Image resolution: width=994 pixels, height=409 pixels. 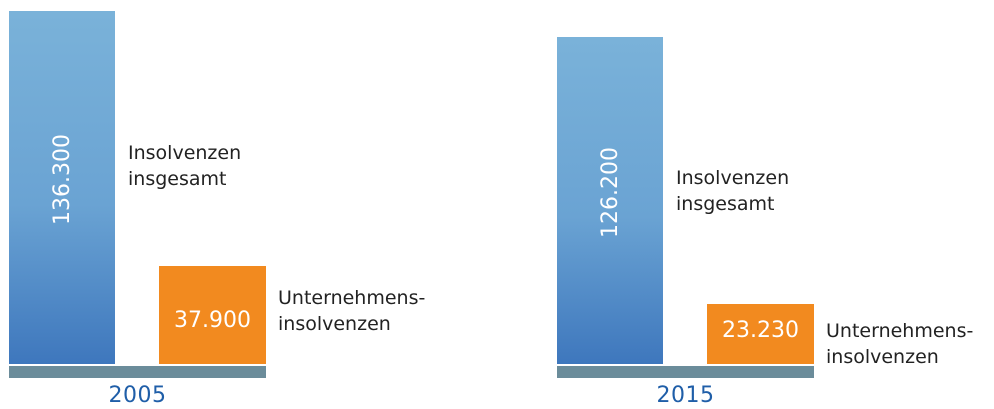 What do you see at coordinates (62, 179) in the screenshot?
I see `data-label-total-2005: 136.300` at bounding box center [62, 179].